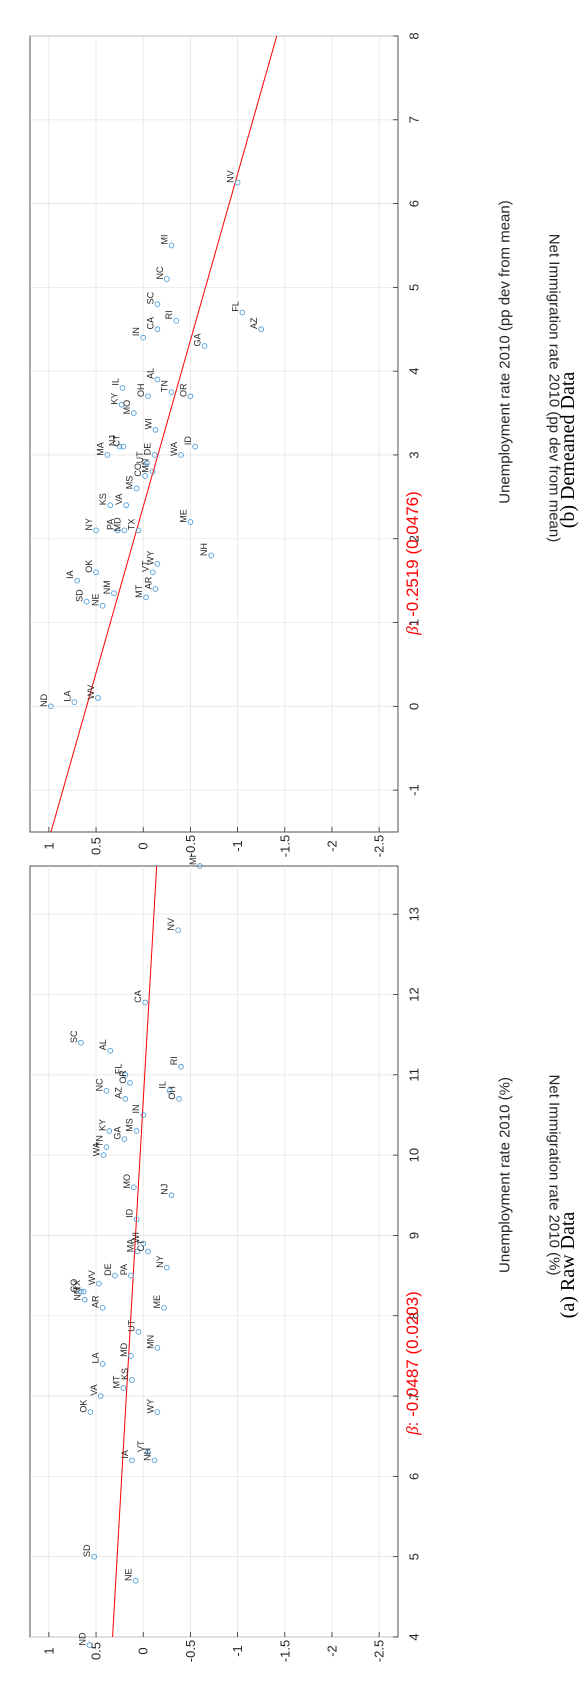 The image size is (586, 1690). Describe the element at coordinates (160, 272) in the screenshot. I see `point-label: NC` at that location.